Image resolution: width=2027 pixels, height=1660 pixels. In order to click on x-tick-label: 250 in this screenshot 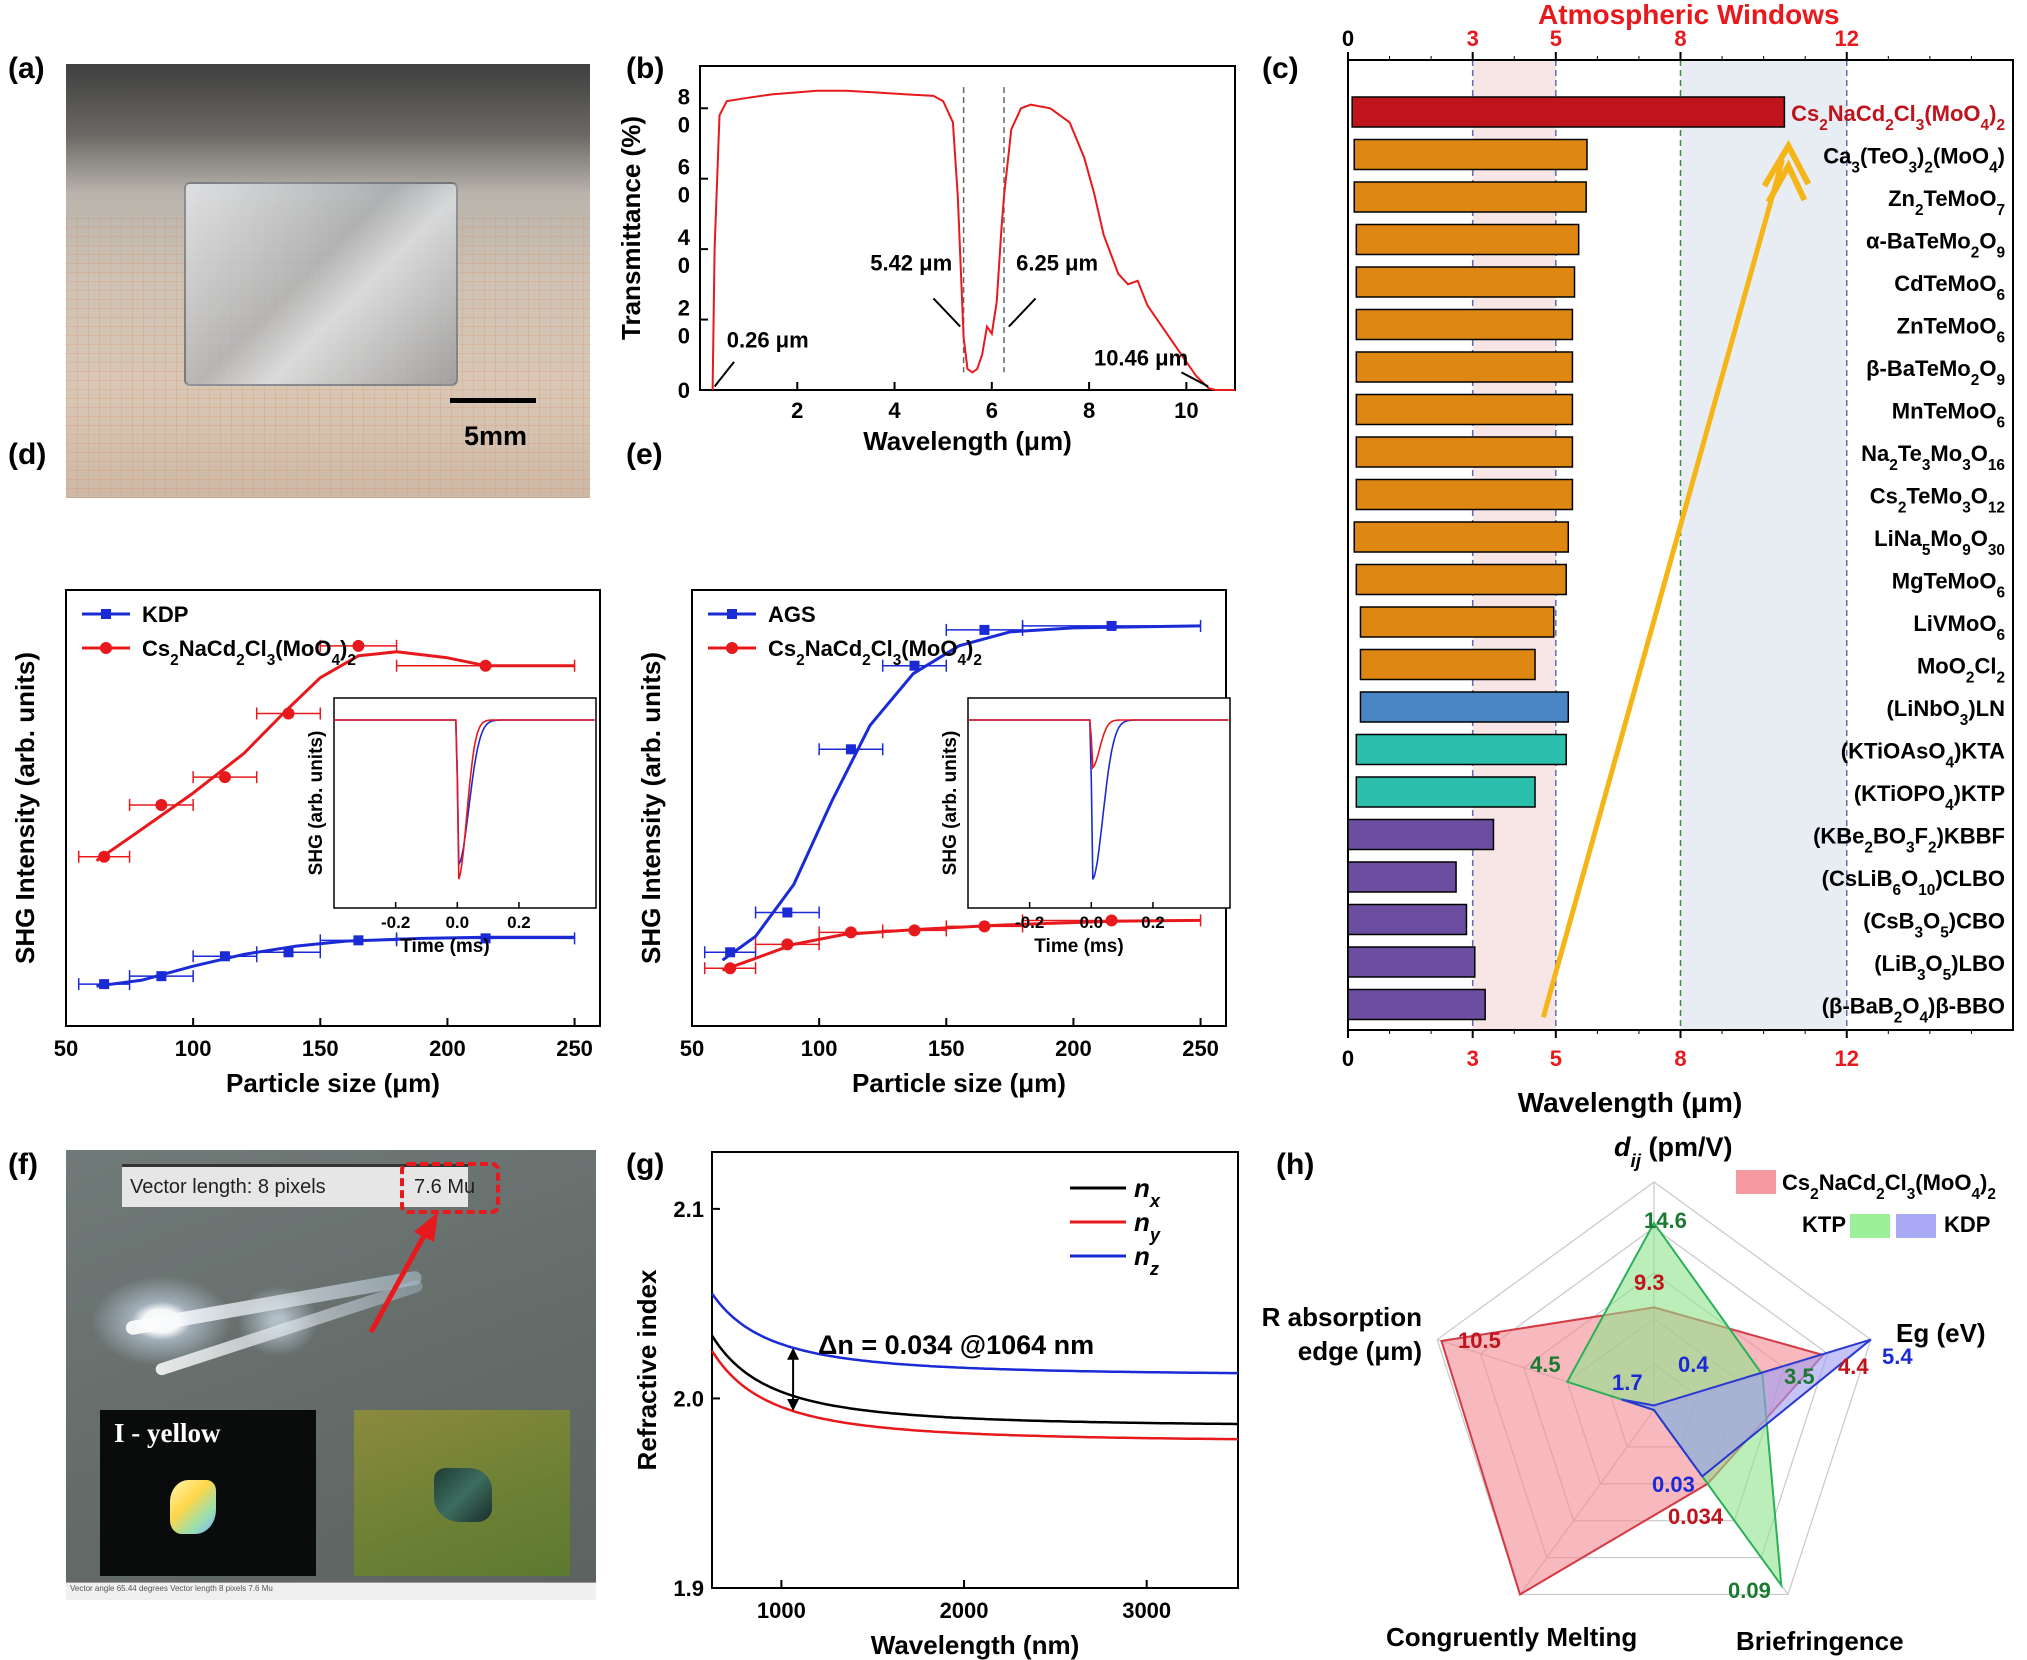, I will do `click(1200, 1048)`.